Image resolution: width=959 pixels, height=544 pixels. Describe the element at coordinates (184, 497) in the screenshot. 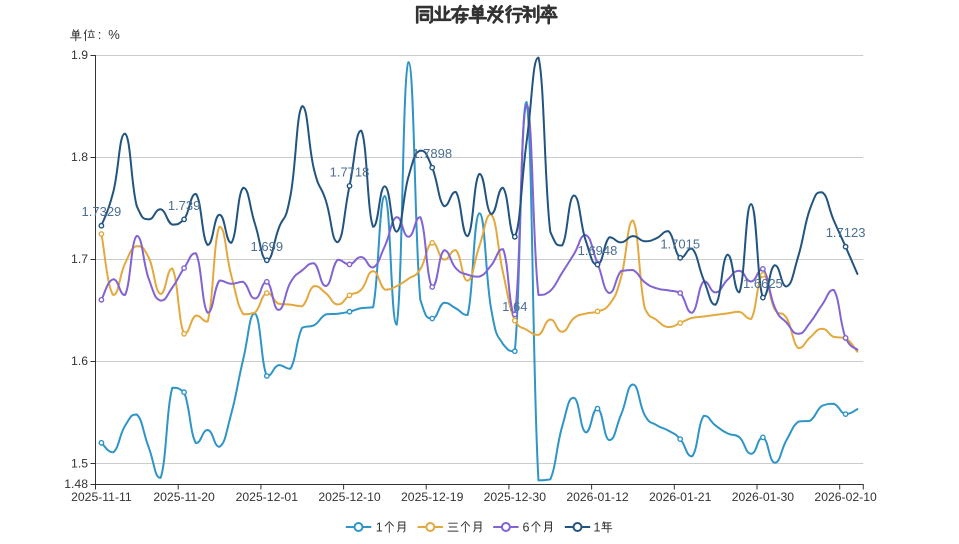

I see `svg-text: 2025-11-20` at that location.